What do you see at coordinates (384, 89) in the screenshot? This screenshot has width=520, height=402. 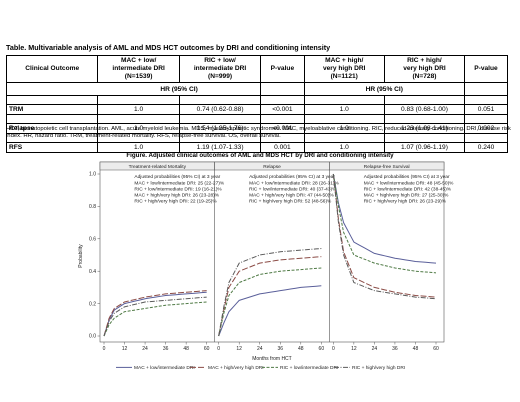 I see `hr-label-right: HR (95% CI)` at bounding box center [384, 89].